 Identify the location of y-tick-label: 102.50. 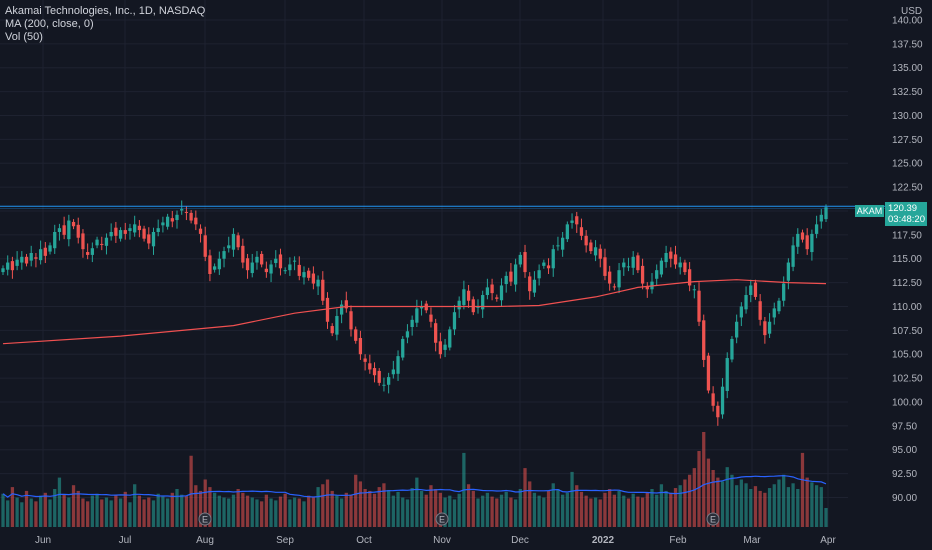
(907, 379).